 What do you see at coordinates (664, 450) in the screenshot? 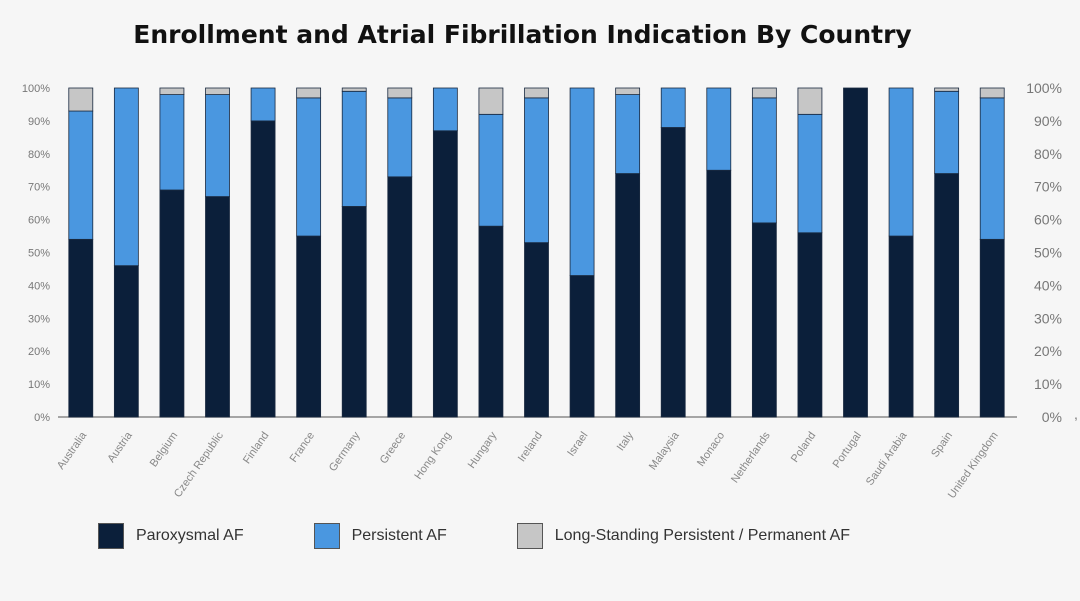
I see `x-tick-label: Malaysia` at bounding box center [664, 450].